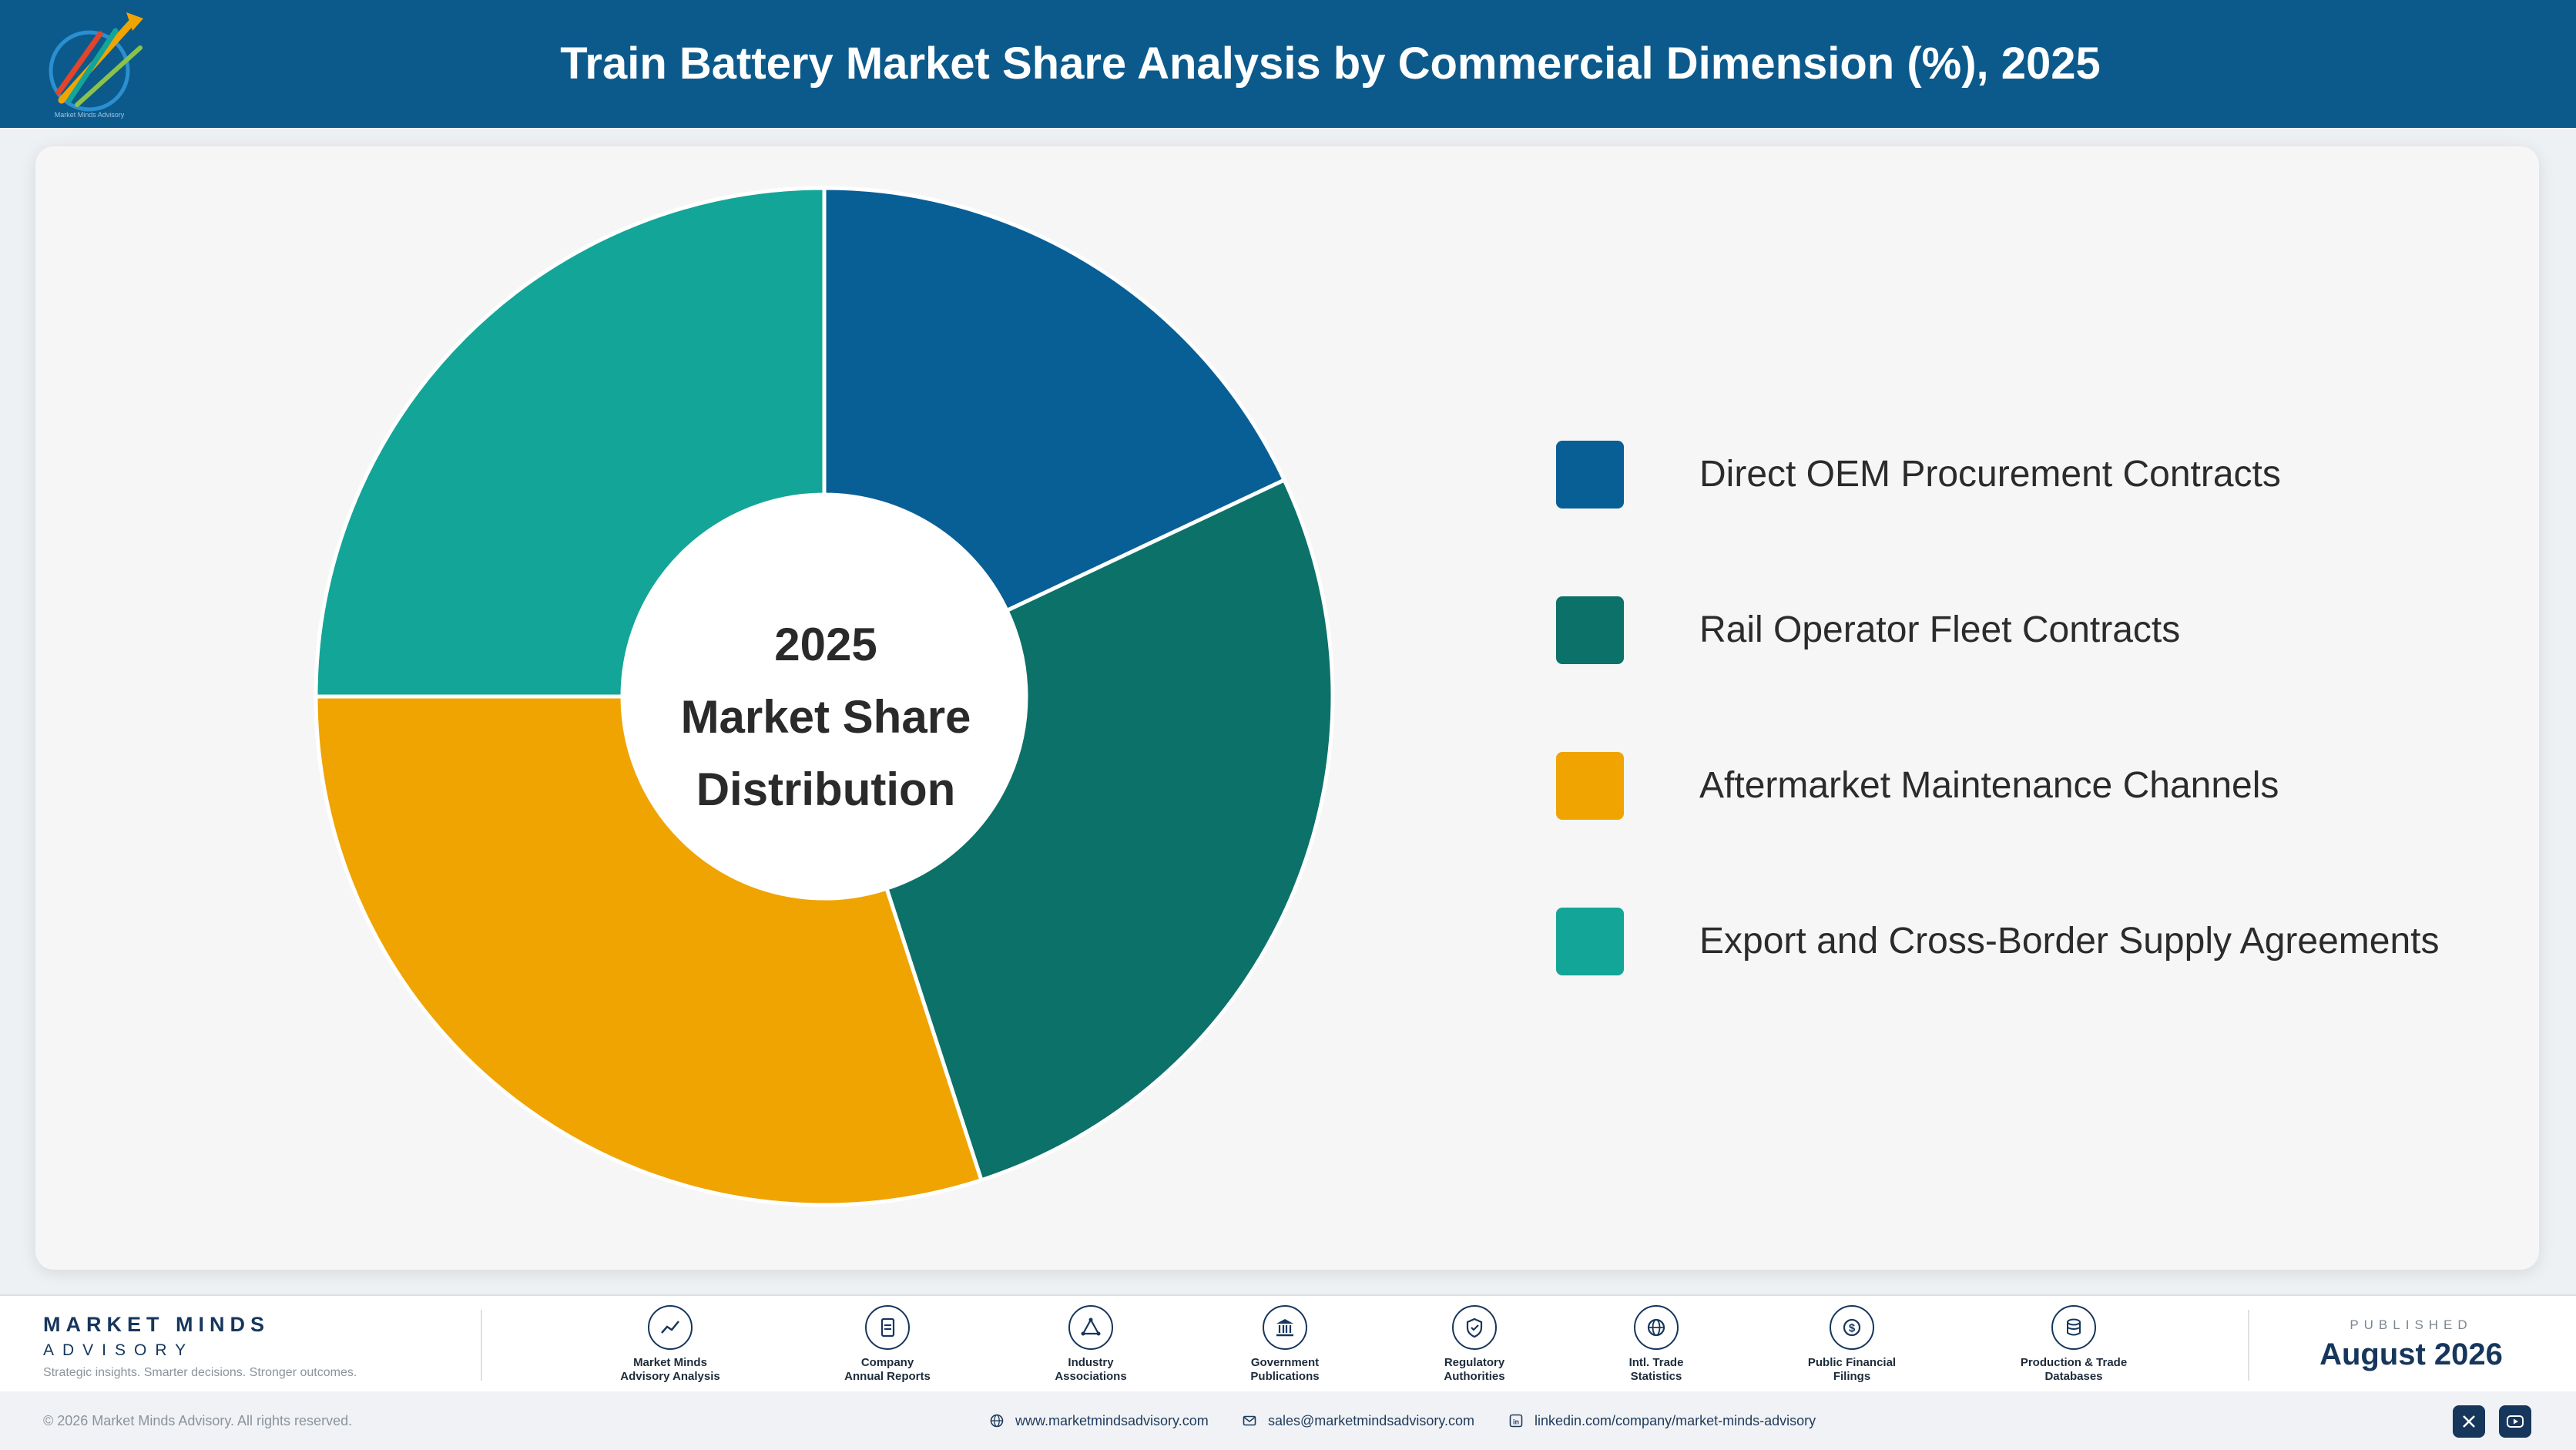 The width and height of the screenshot is (2576, 1450). Describe the element at coordinates (90, 115) in the screenshot. I see `svg-text: Market Minds Advisory` at that location.